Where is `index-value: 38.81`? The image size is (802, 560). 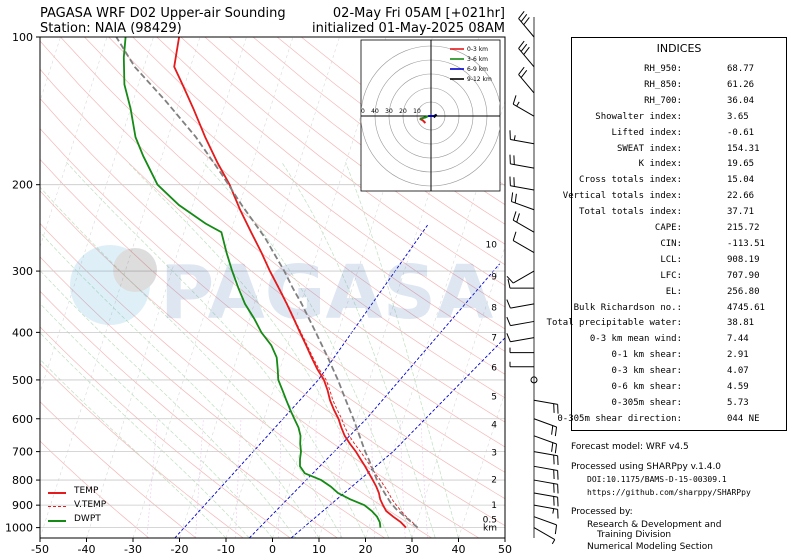
index-value: 38.81 is located at coordinates (741, 323).